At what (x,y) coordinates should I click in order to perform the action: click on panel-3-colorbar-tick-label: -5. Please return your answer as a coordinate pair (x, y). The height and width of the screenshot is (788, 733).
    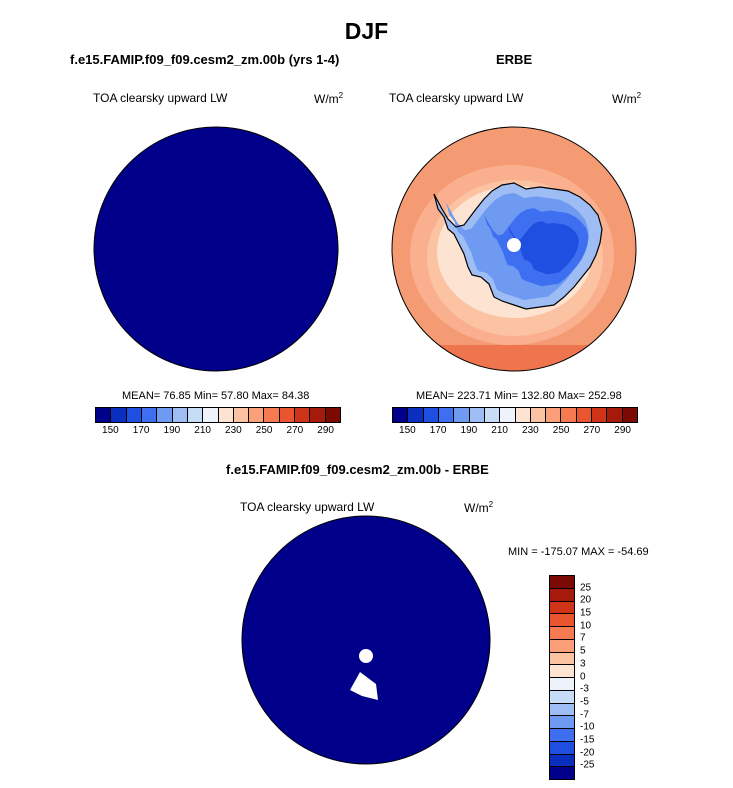
    Looking at the image, I should click on (584, 702).